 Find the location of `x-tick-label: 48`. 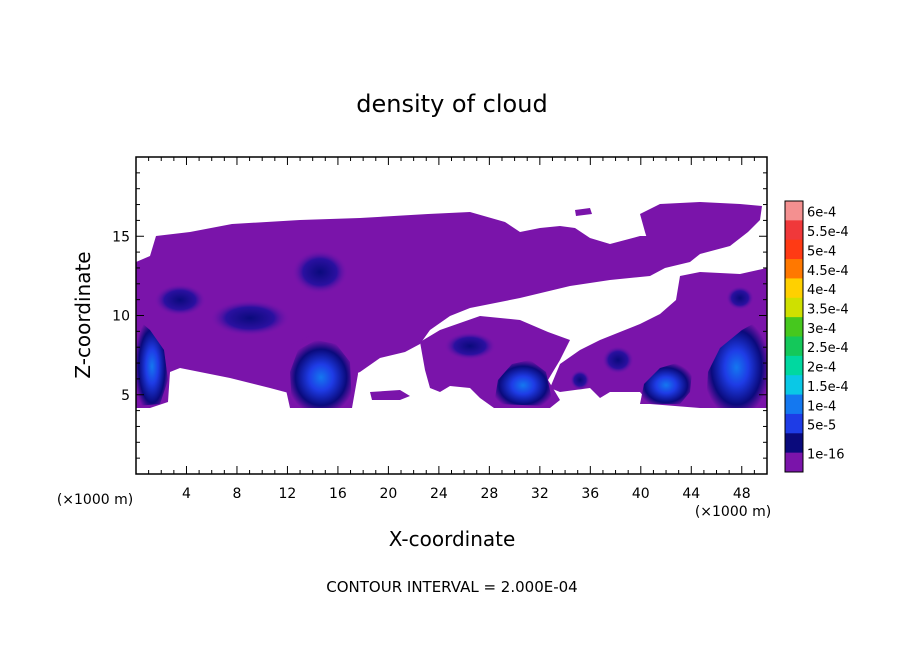

x-tick-label: 48 is located at coordinates (742, 494).